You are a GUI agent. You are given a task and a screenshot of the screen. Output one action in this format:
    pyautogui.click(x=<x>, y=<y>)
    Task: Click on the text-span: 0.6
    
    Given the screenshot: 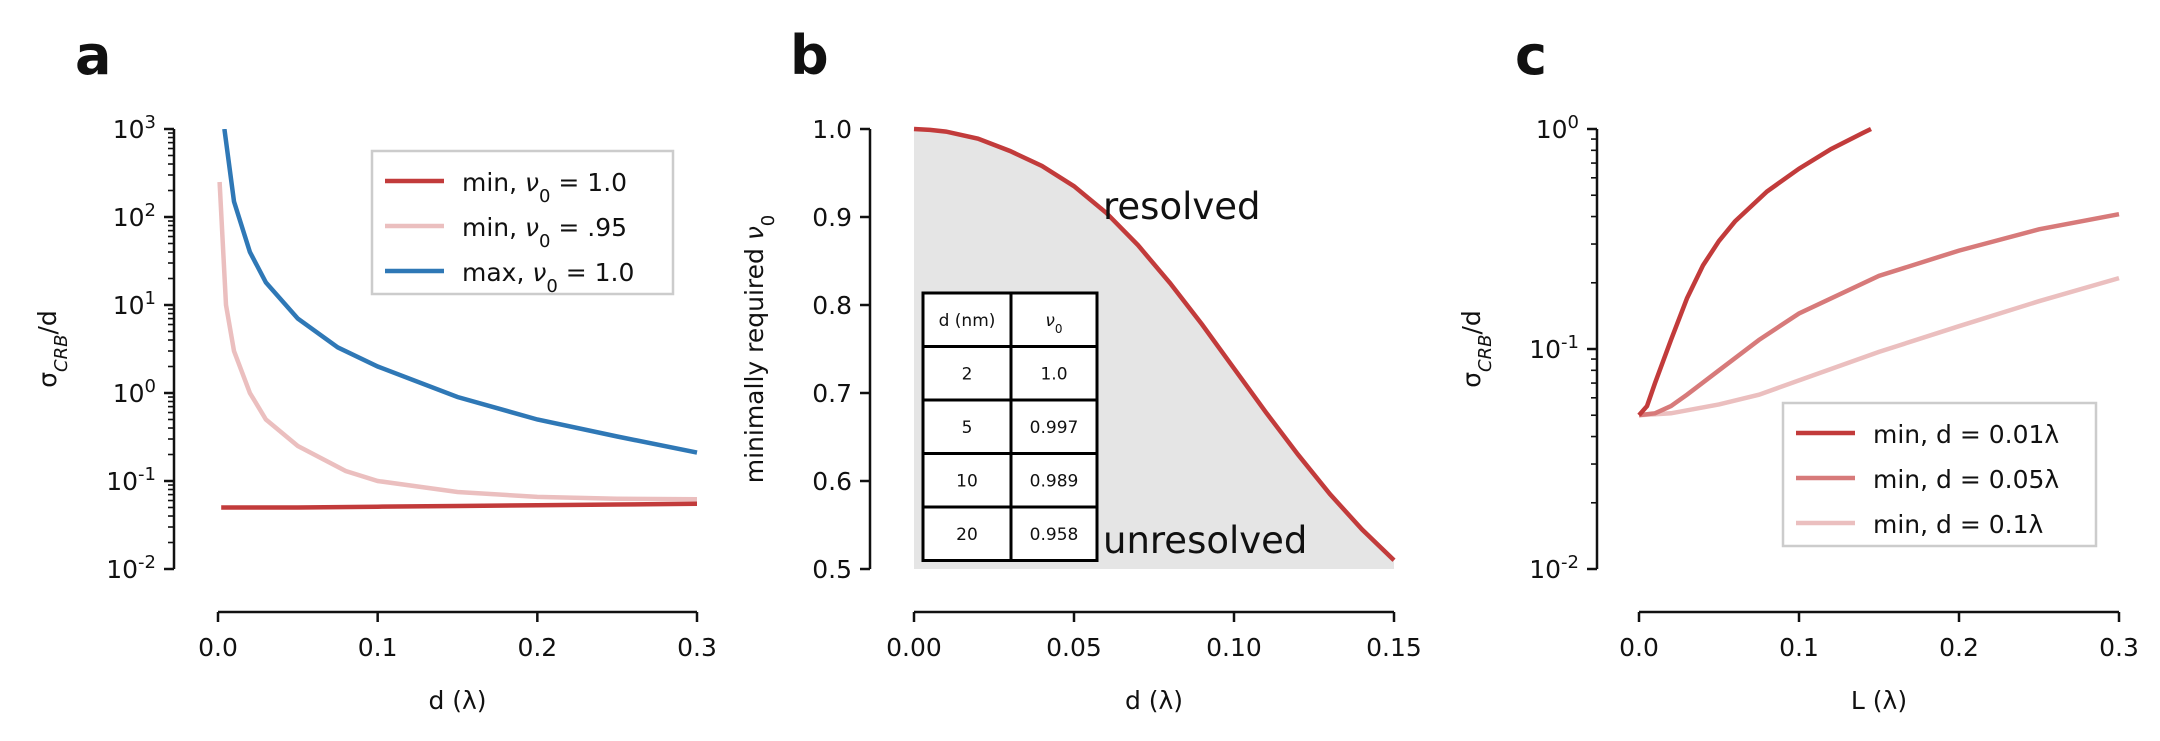 What is the action you would take?
    pyautogui.click(x=832, y=481)
    